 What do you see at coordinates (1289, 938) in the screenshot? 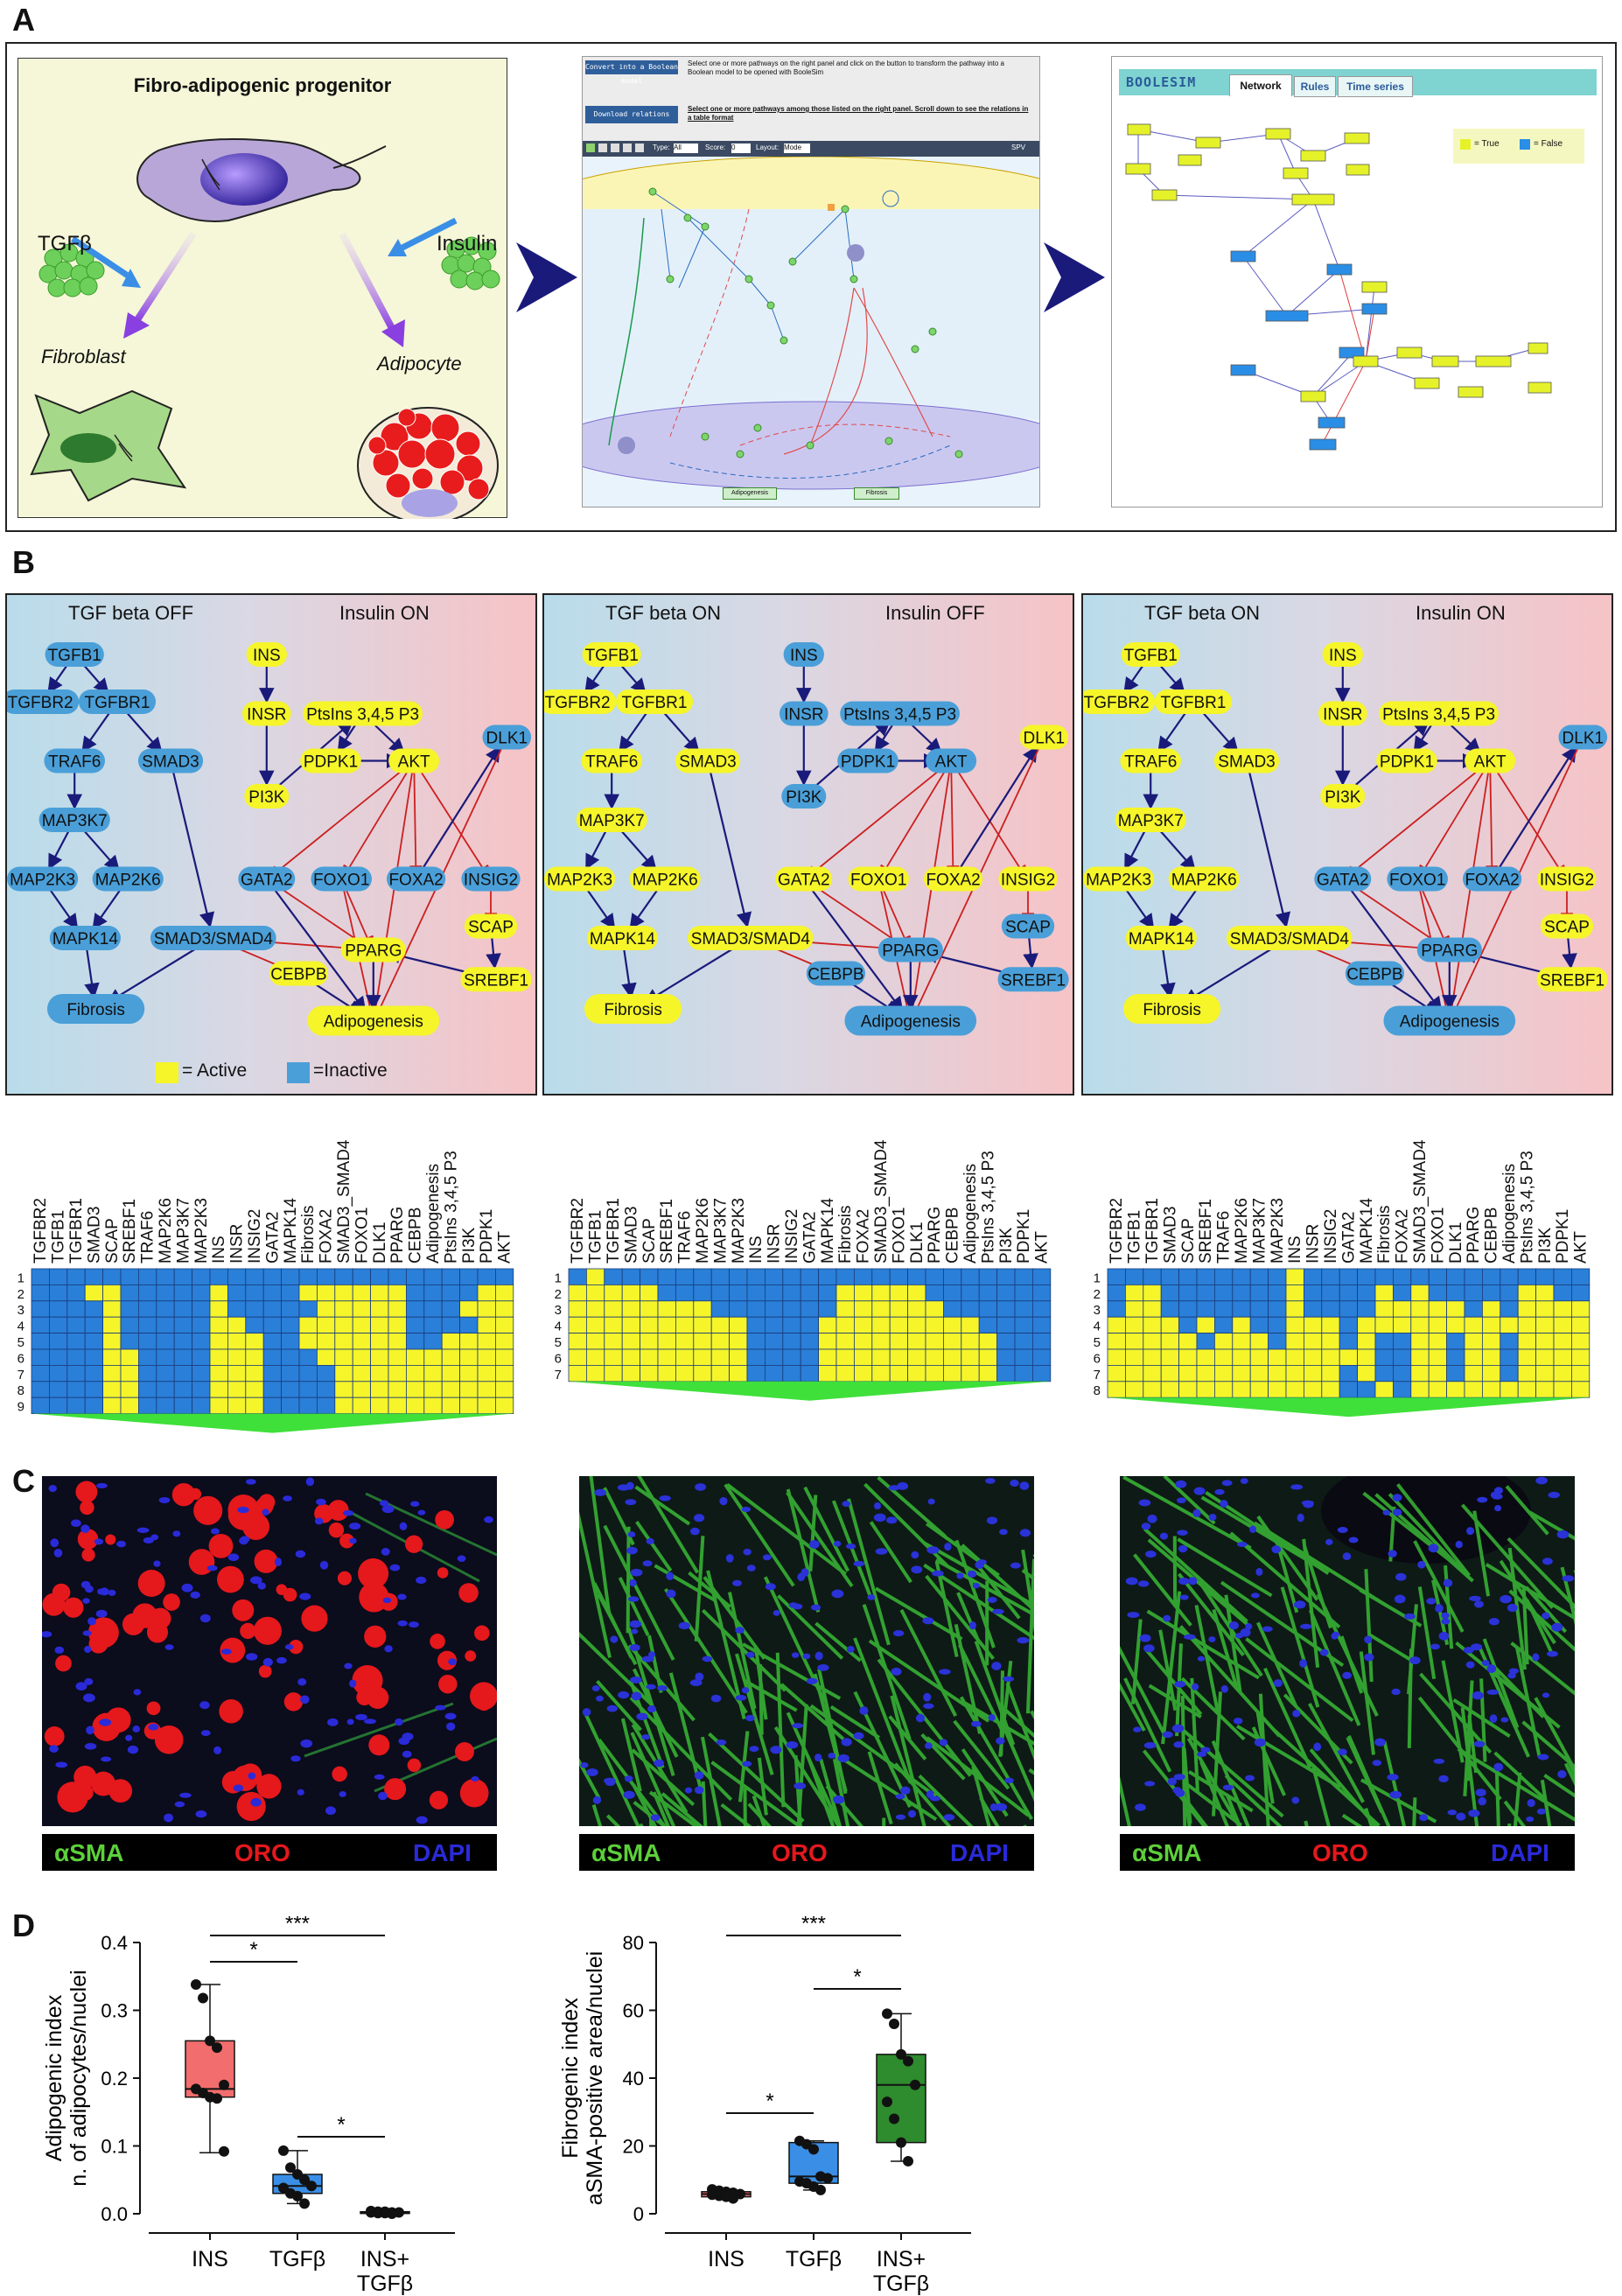
I see `node-SMAD34` at bounding box center [1289, 938].